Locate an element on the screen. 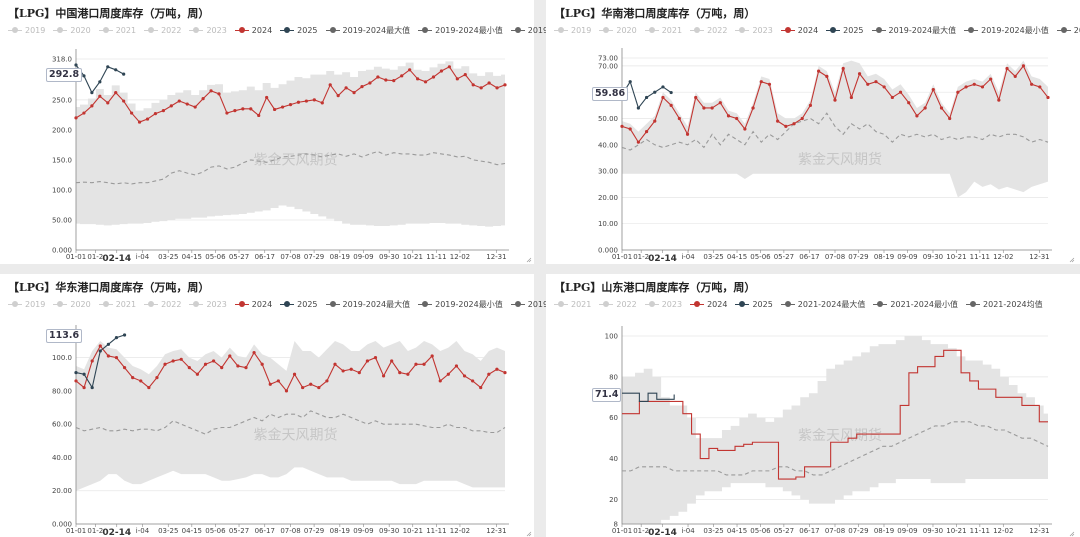  resize-handle-icon is located at coordinates (1072, 534).